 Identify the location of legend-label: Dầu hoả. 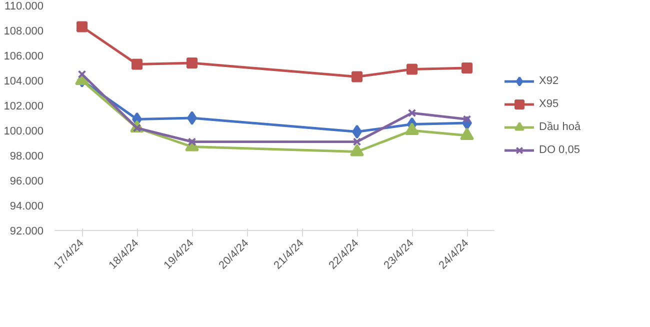
(560, 127).